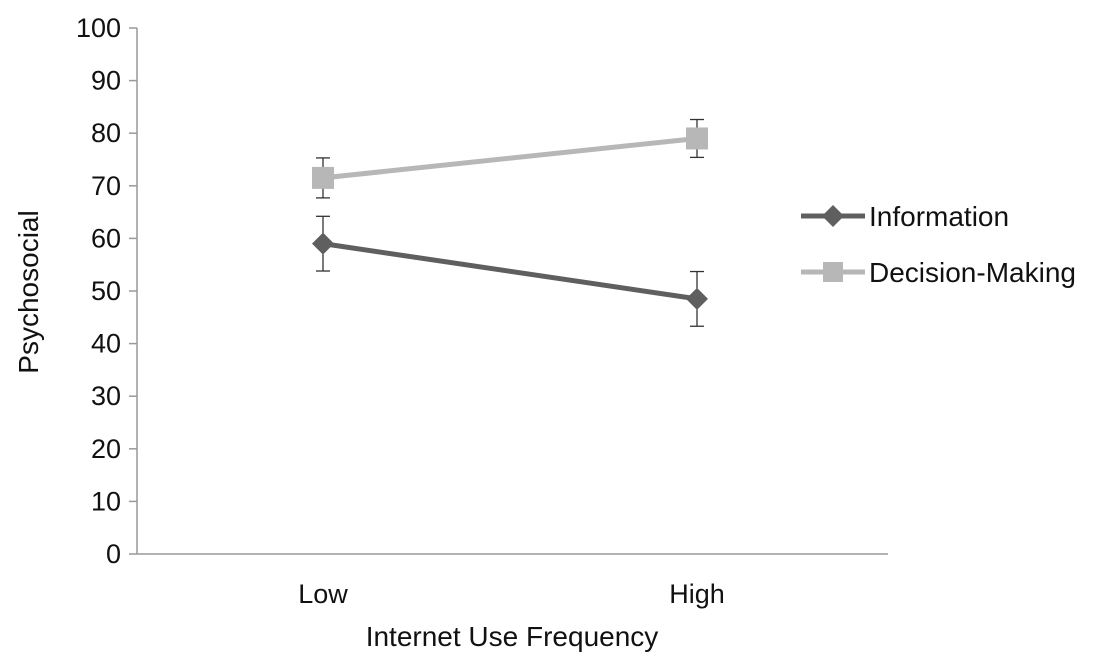  I want to click on legend: Information Decision-Making, so click(938, 244).